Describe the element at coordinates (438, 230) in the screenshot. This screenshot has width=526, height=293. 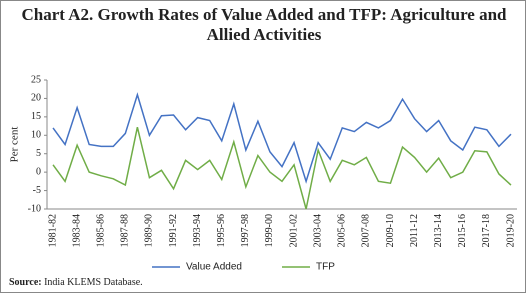
I see `x-tick-label: 2013-14` at that location.